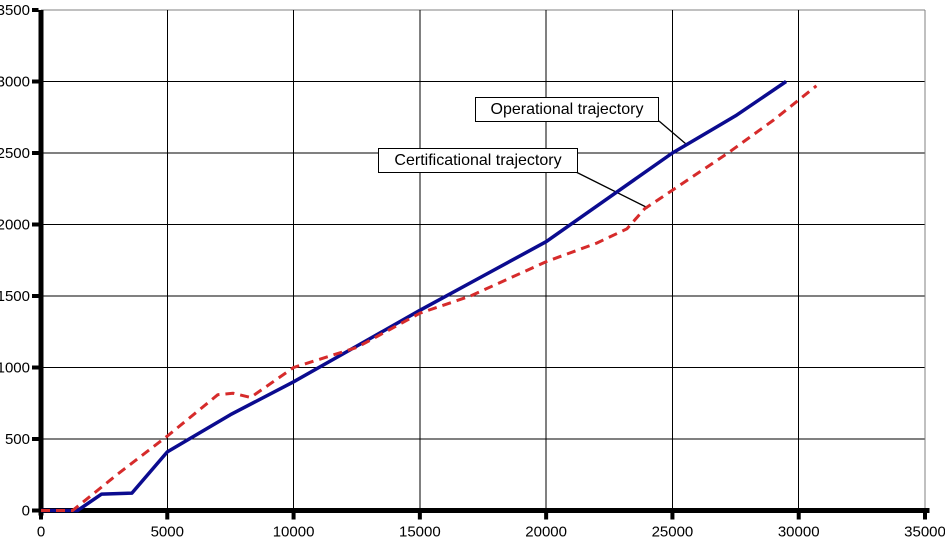  What do you see at coordinates (478, 160) in the screenshot?
I see `annotation-certificational-trajectory: Certificational trajectory` at bounding box center [478, 160].